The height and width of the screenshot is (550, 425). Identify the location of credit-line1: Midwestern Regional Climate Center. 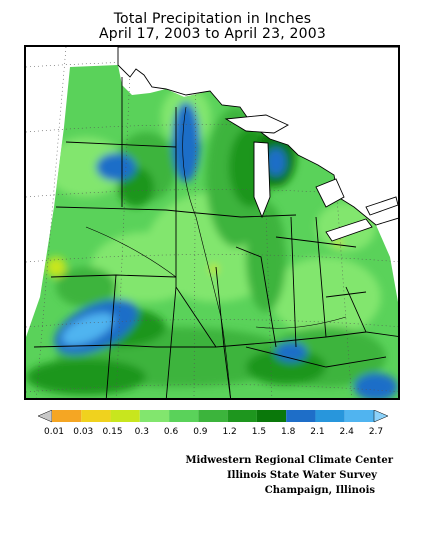
(289, 460).